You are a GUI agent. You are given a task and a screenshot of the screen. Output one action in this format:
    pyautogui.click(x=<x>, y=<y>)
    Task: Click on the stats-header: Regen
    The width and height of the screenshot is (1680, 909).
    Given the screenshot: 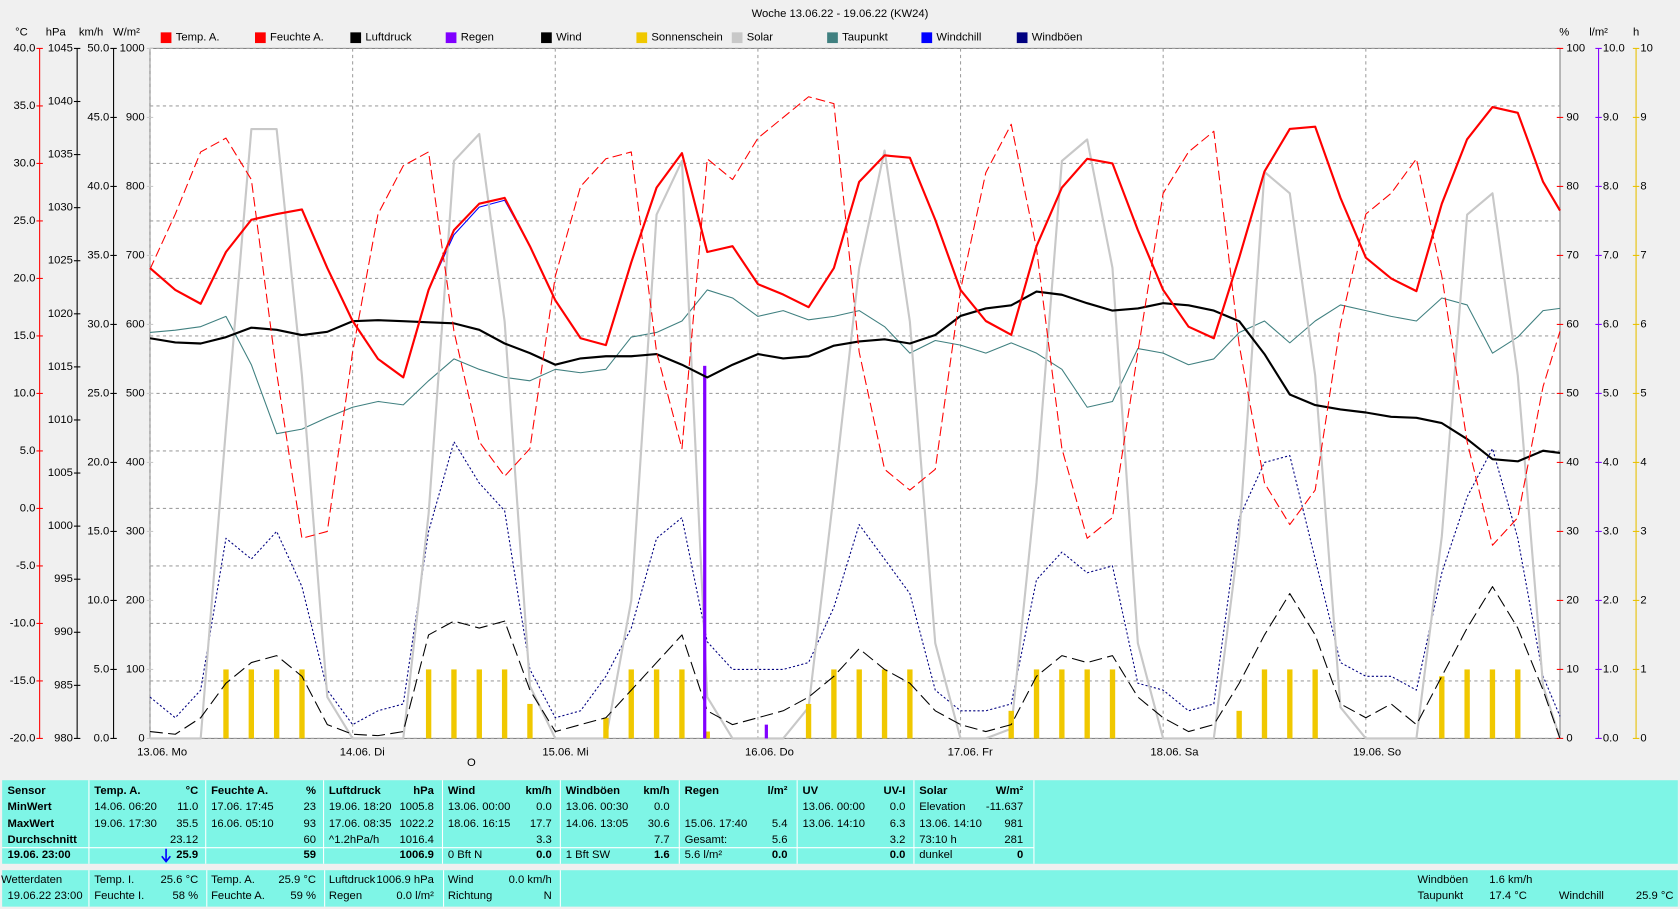 What is the action you would take?
    pyautogui.click(x=702, y=791)
    